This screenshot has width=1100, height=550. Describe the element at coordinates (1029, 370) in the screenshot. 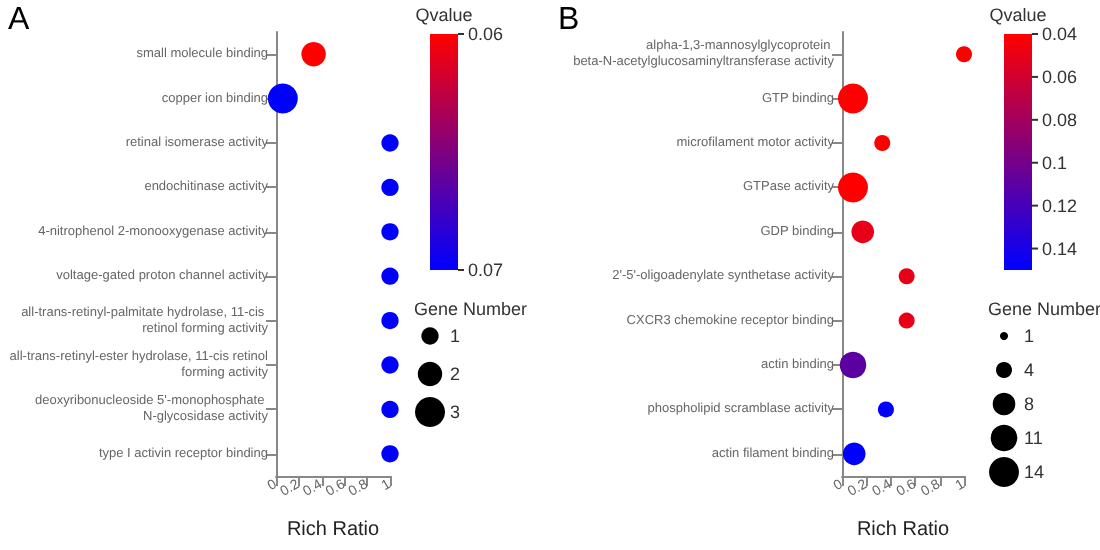

I see `legend-label: 4` at that location.